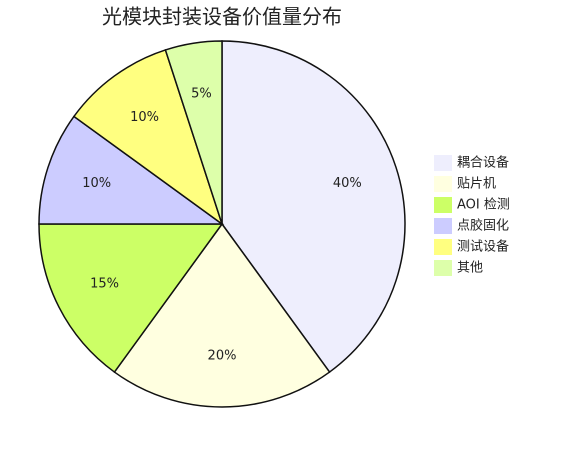 This screenshot has width=580, height=454. I want to click on legend-label: 测试设备, so click(483, 247).